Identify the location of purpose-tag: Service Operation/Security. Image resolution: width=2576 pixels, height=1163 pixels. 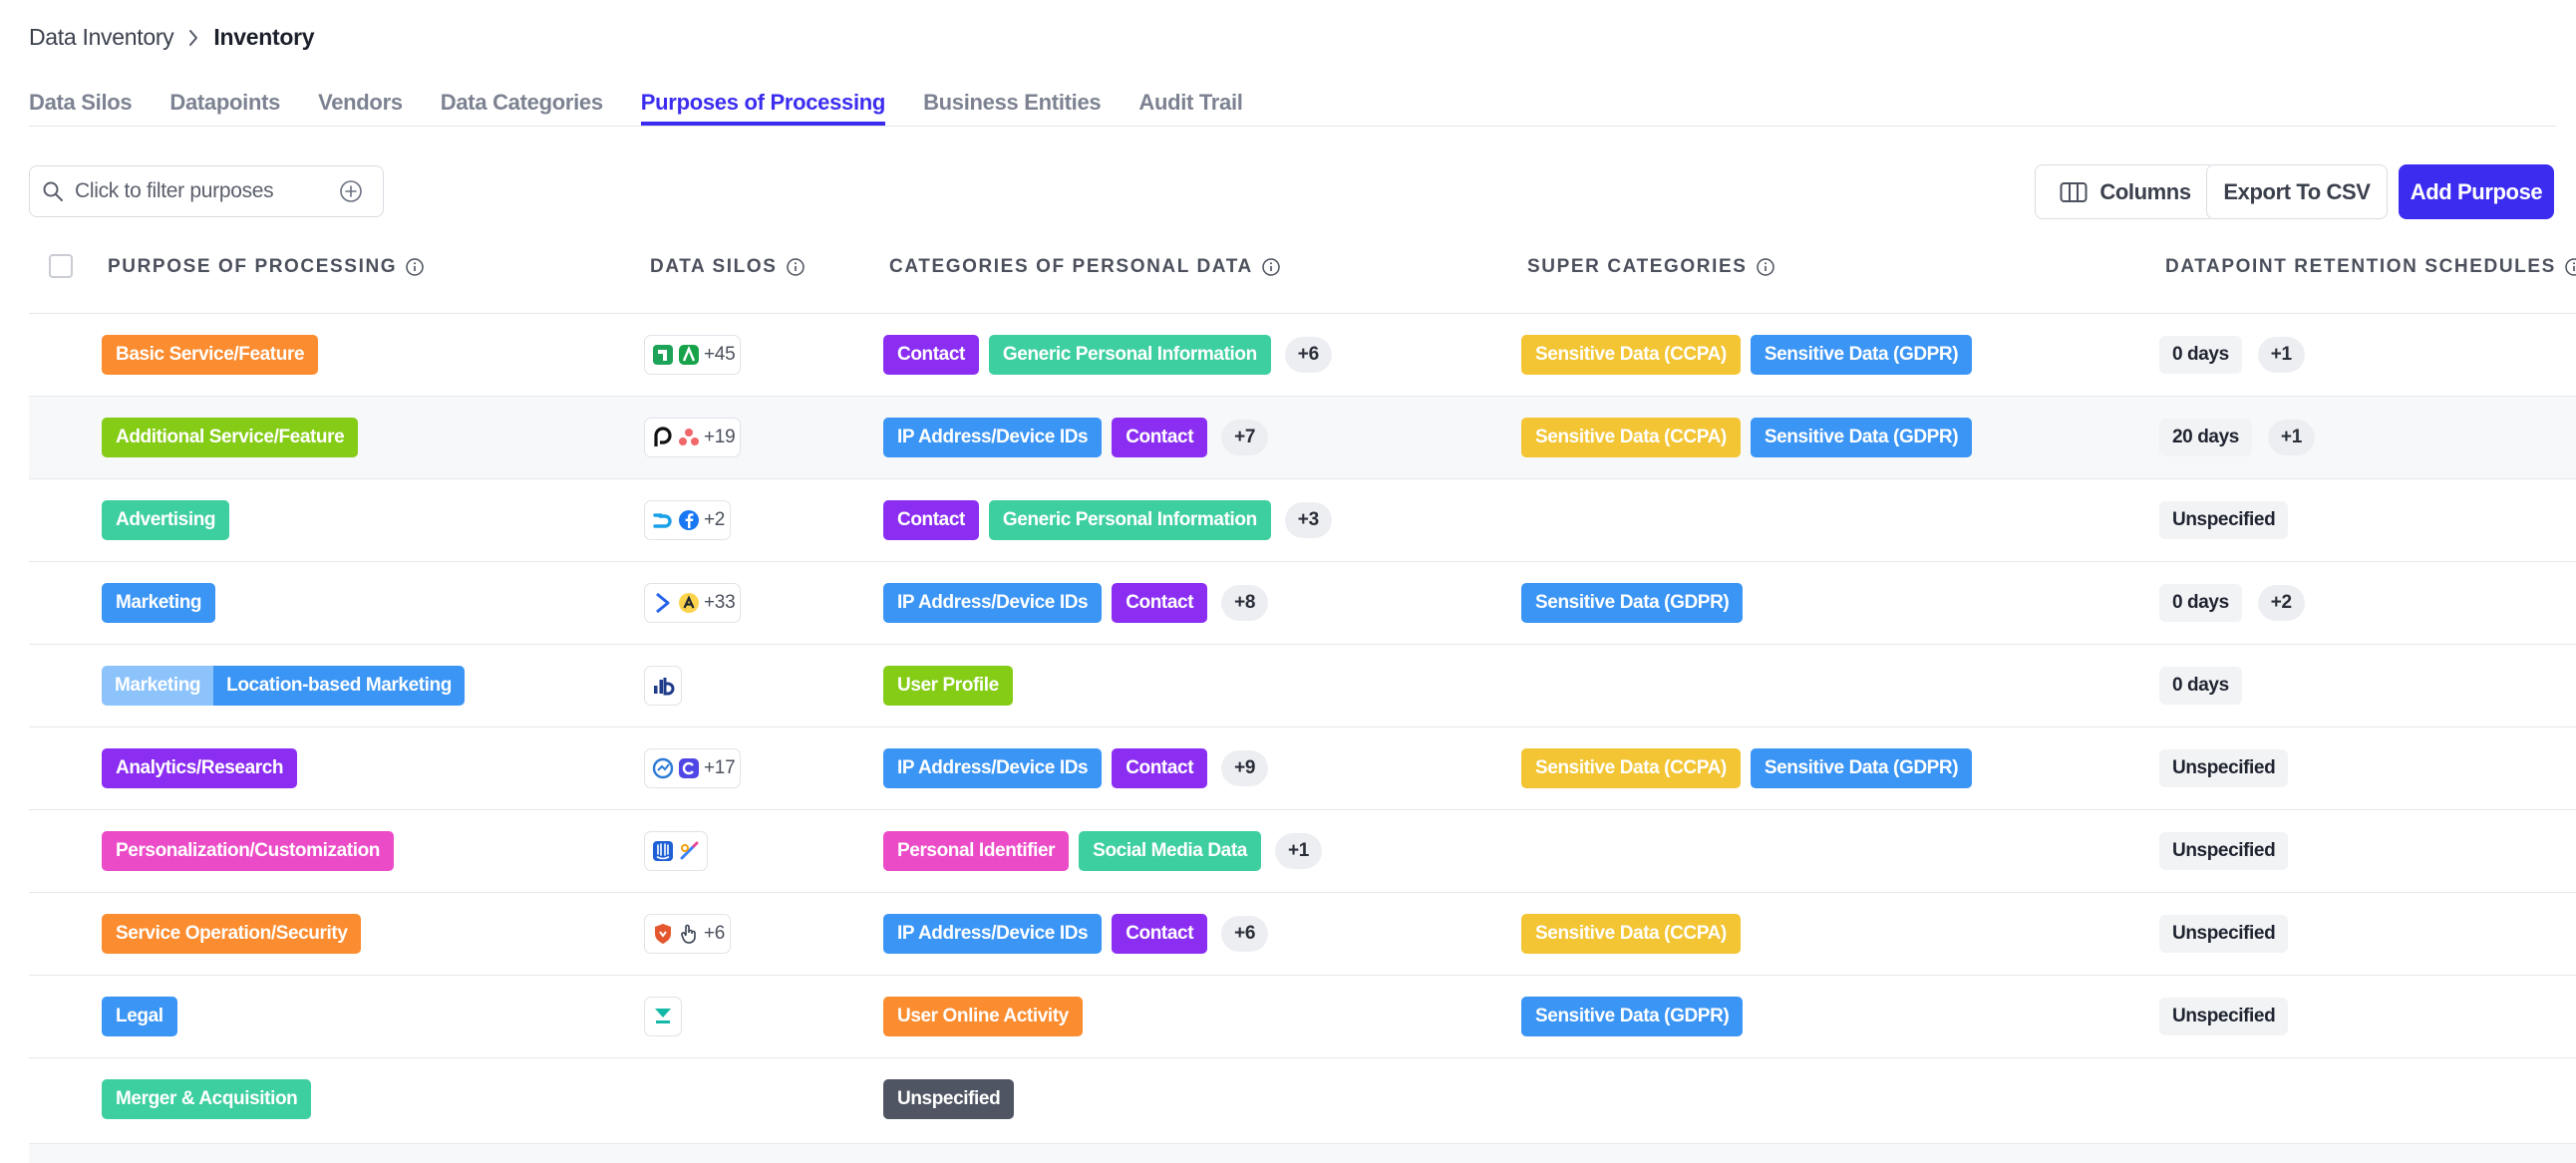
(232, 934).